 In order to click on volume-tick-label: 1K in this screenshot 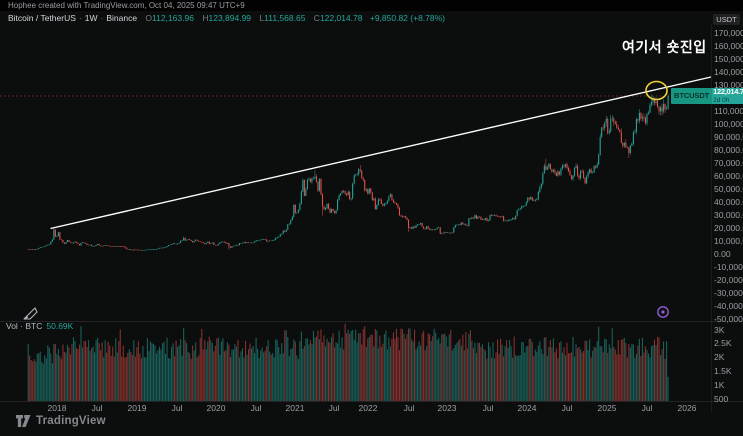, I will do `click(719, 384)`.